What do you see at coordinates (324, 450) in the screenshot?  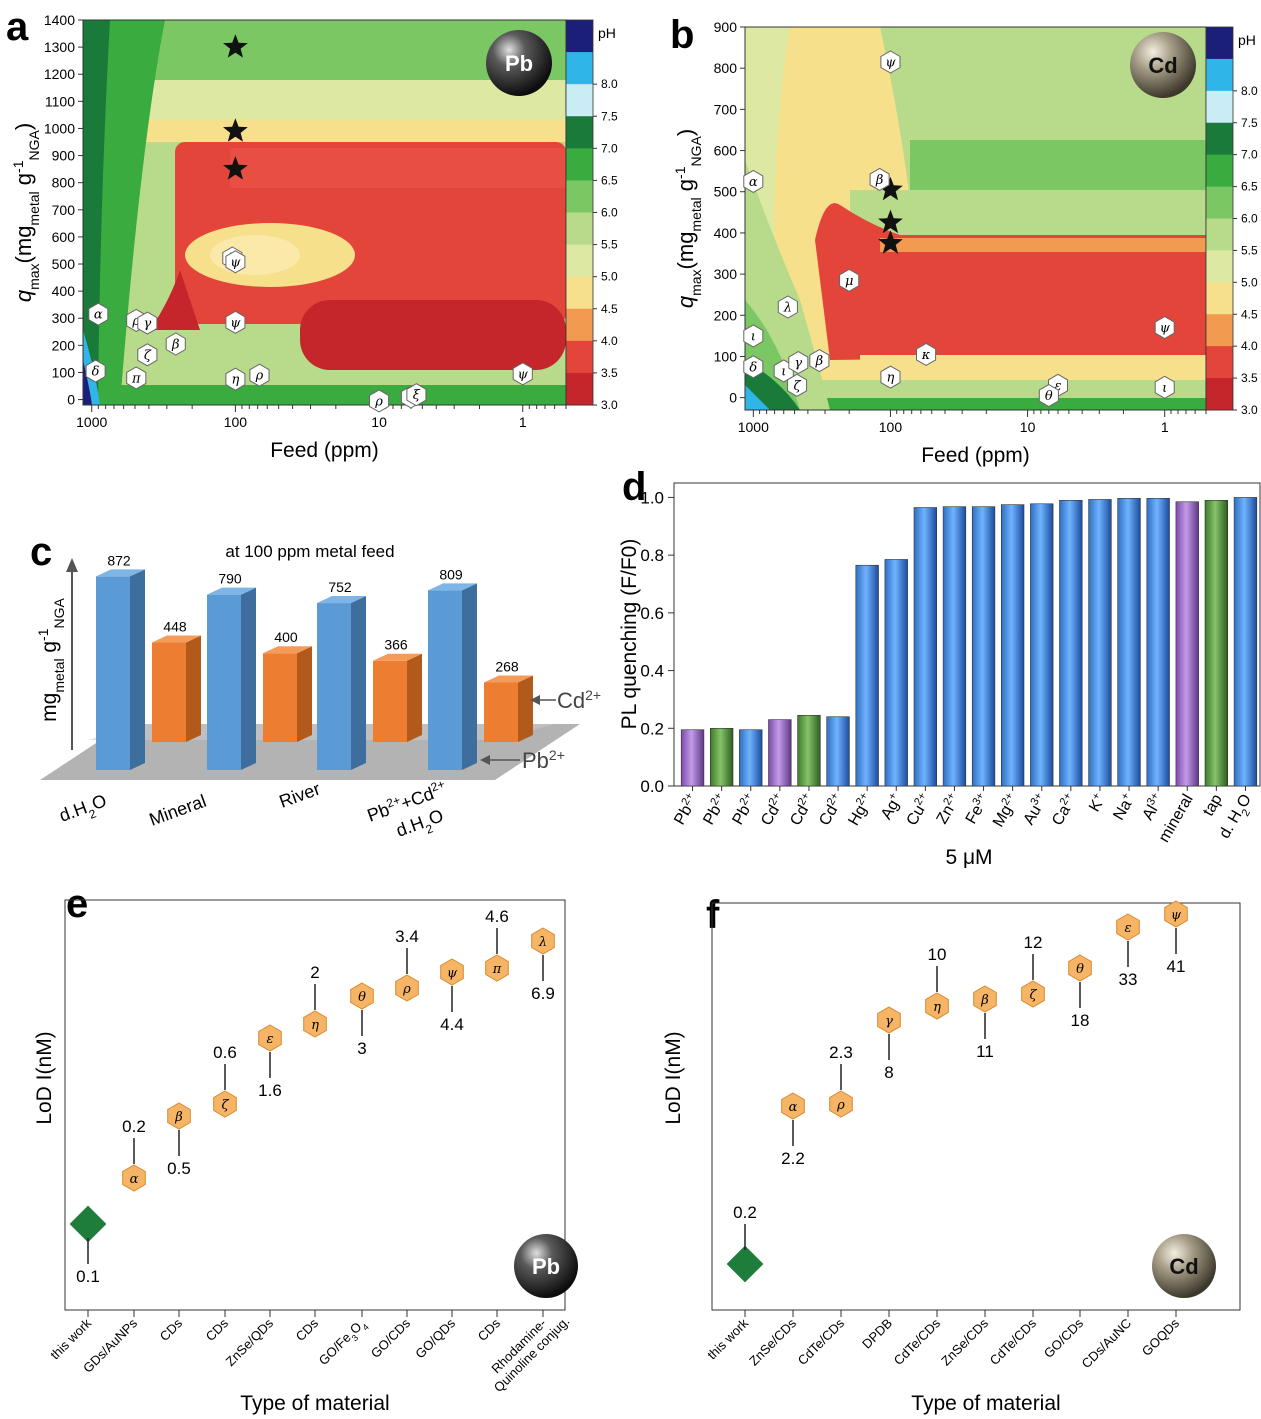 I see `xlabel: Feed (ppm)` at bounding box center [324, 450].